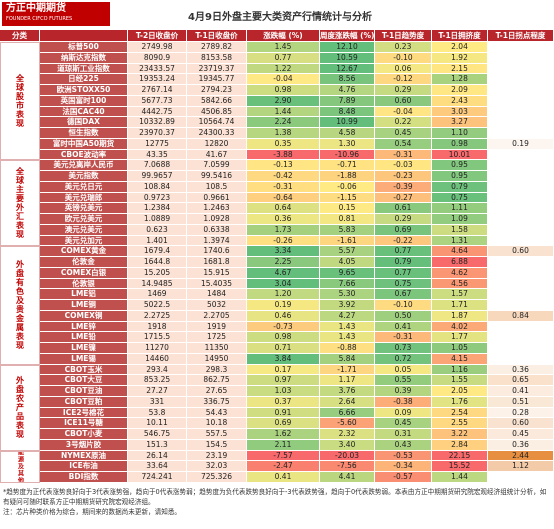 The image size is (554, 529). I want to click on value-cell: 1.0889, so click(157, 219).